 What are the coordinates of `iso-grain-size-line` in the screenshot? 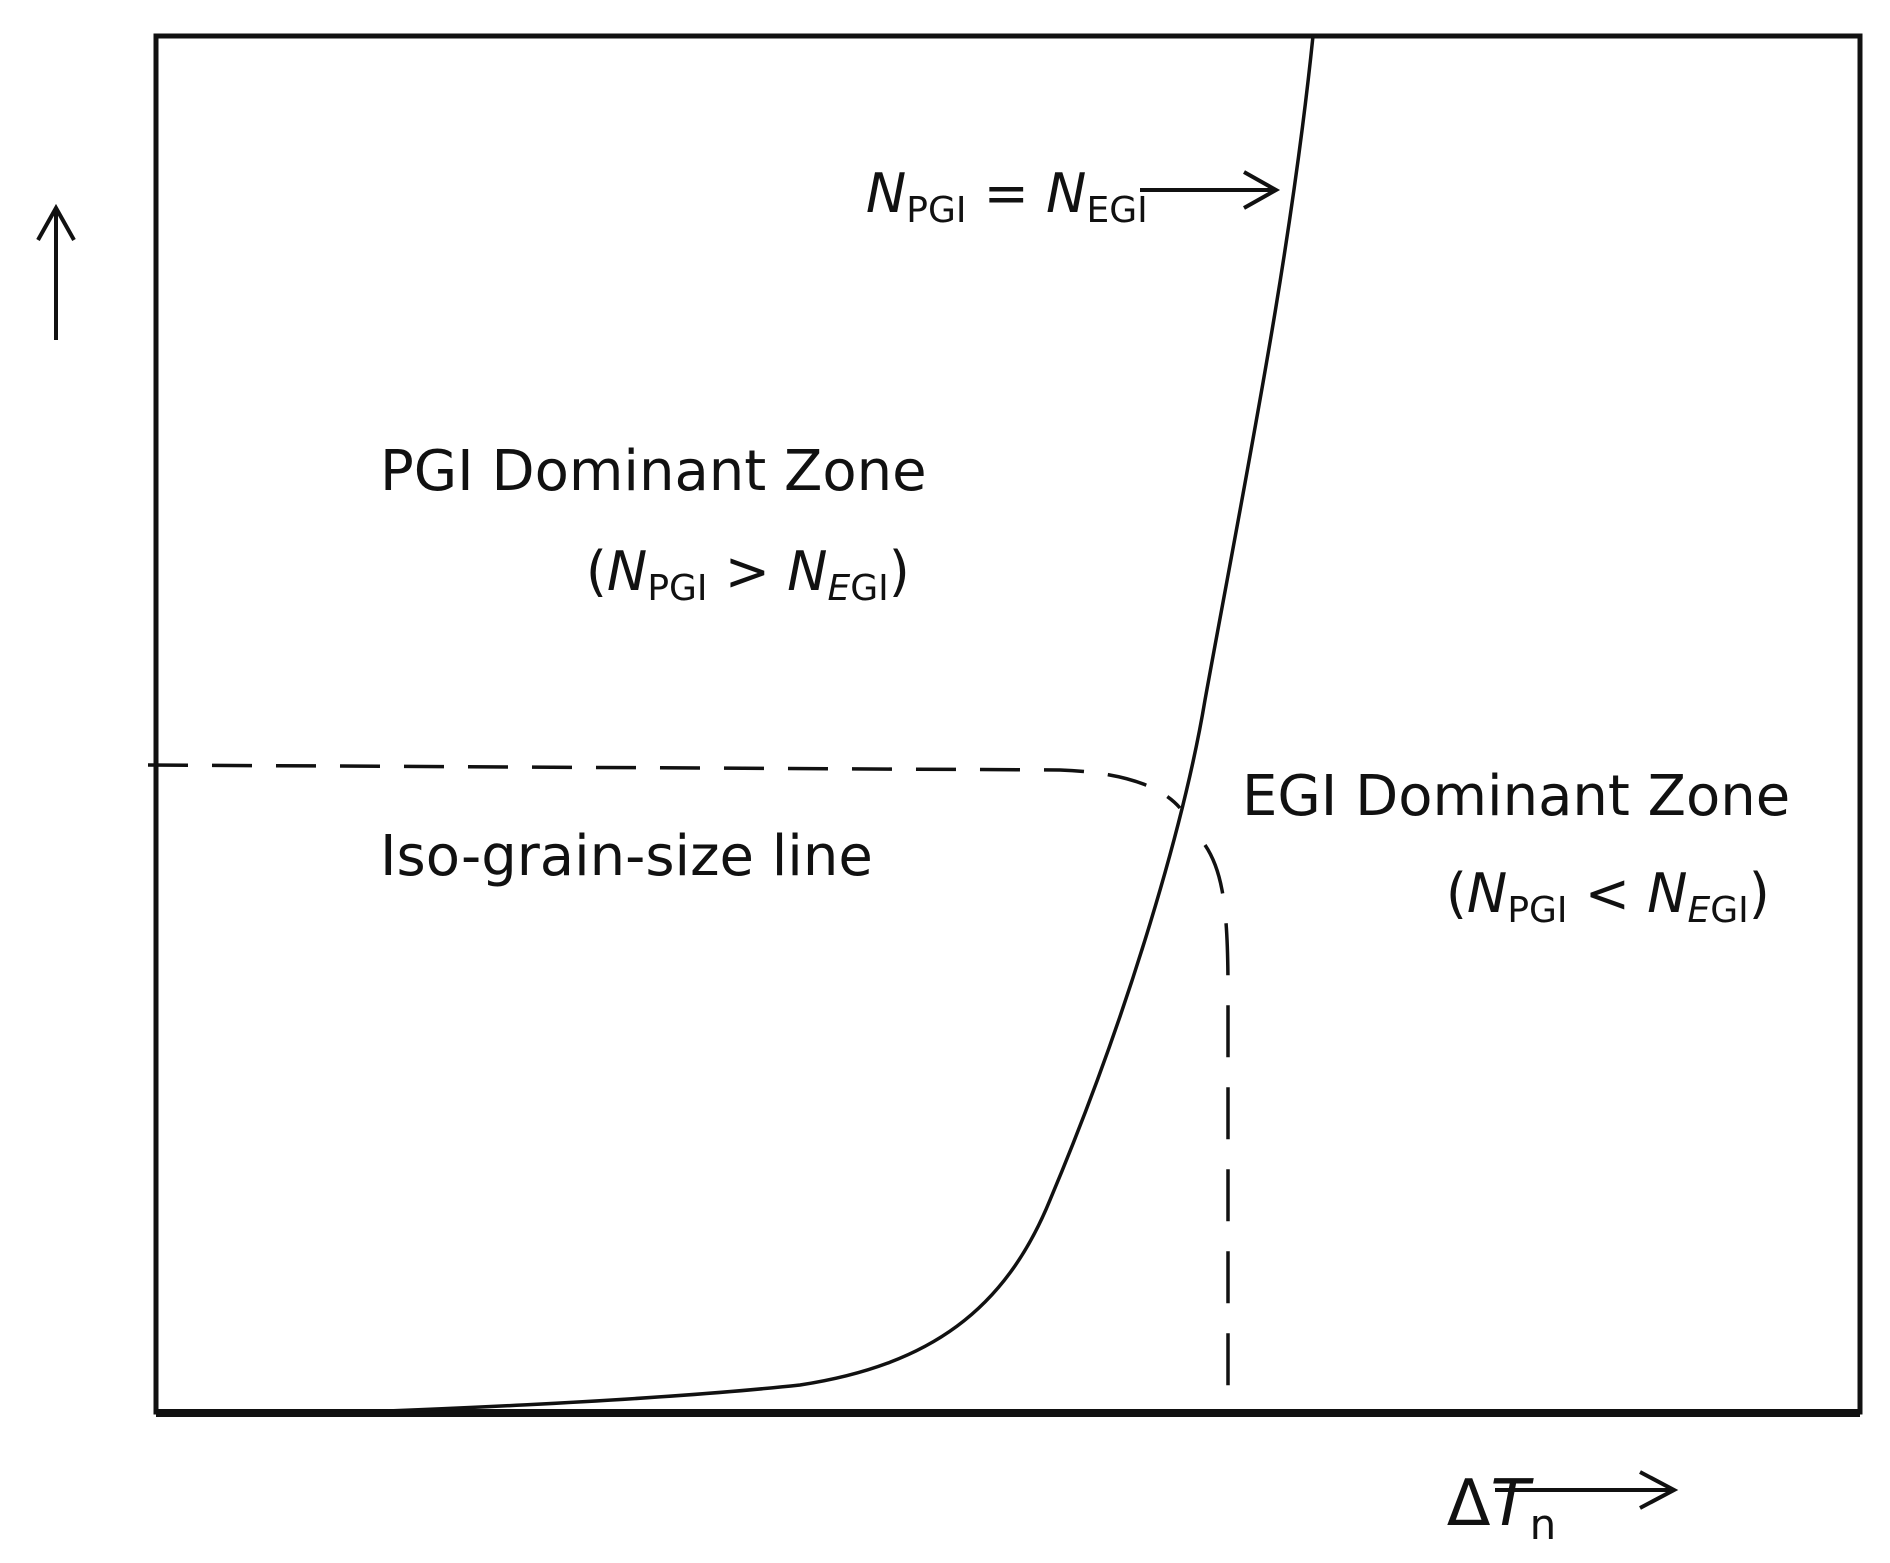 It's located at (664, 786).